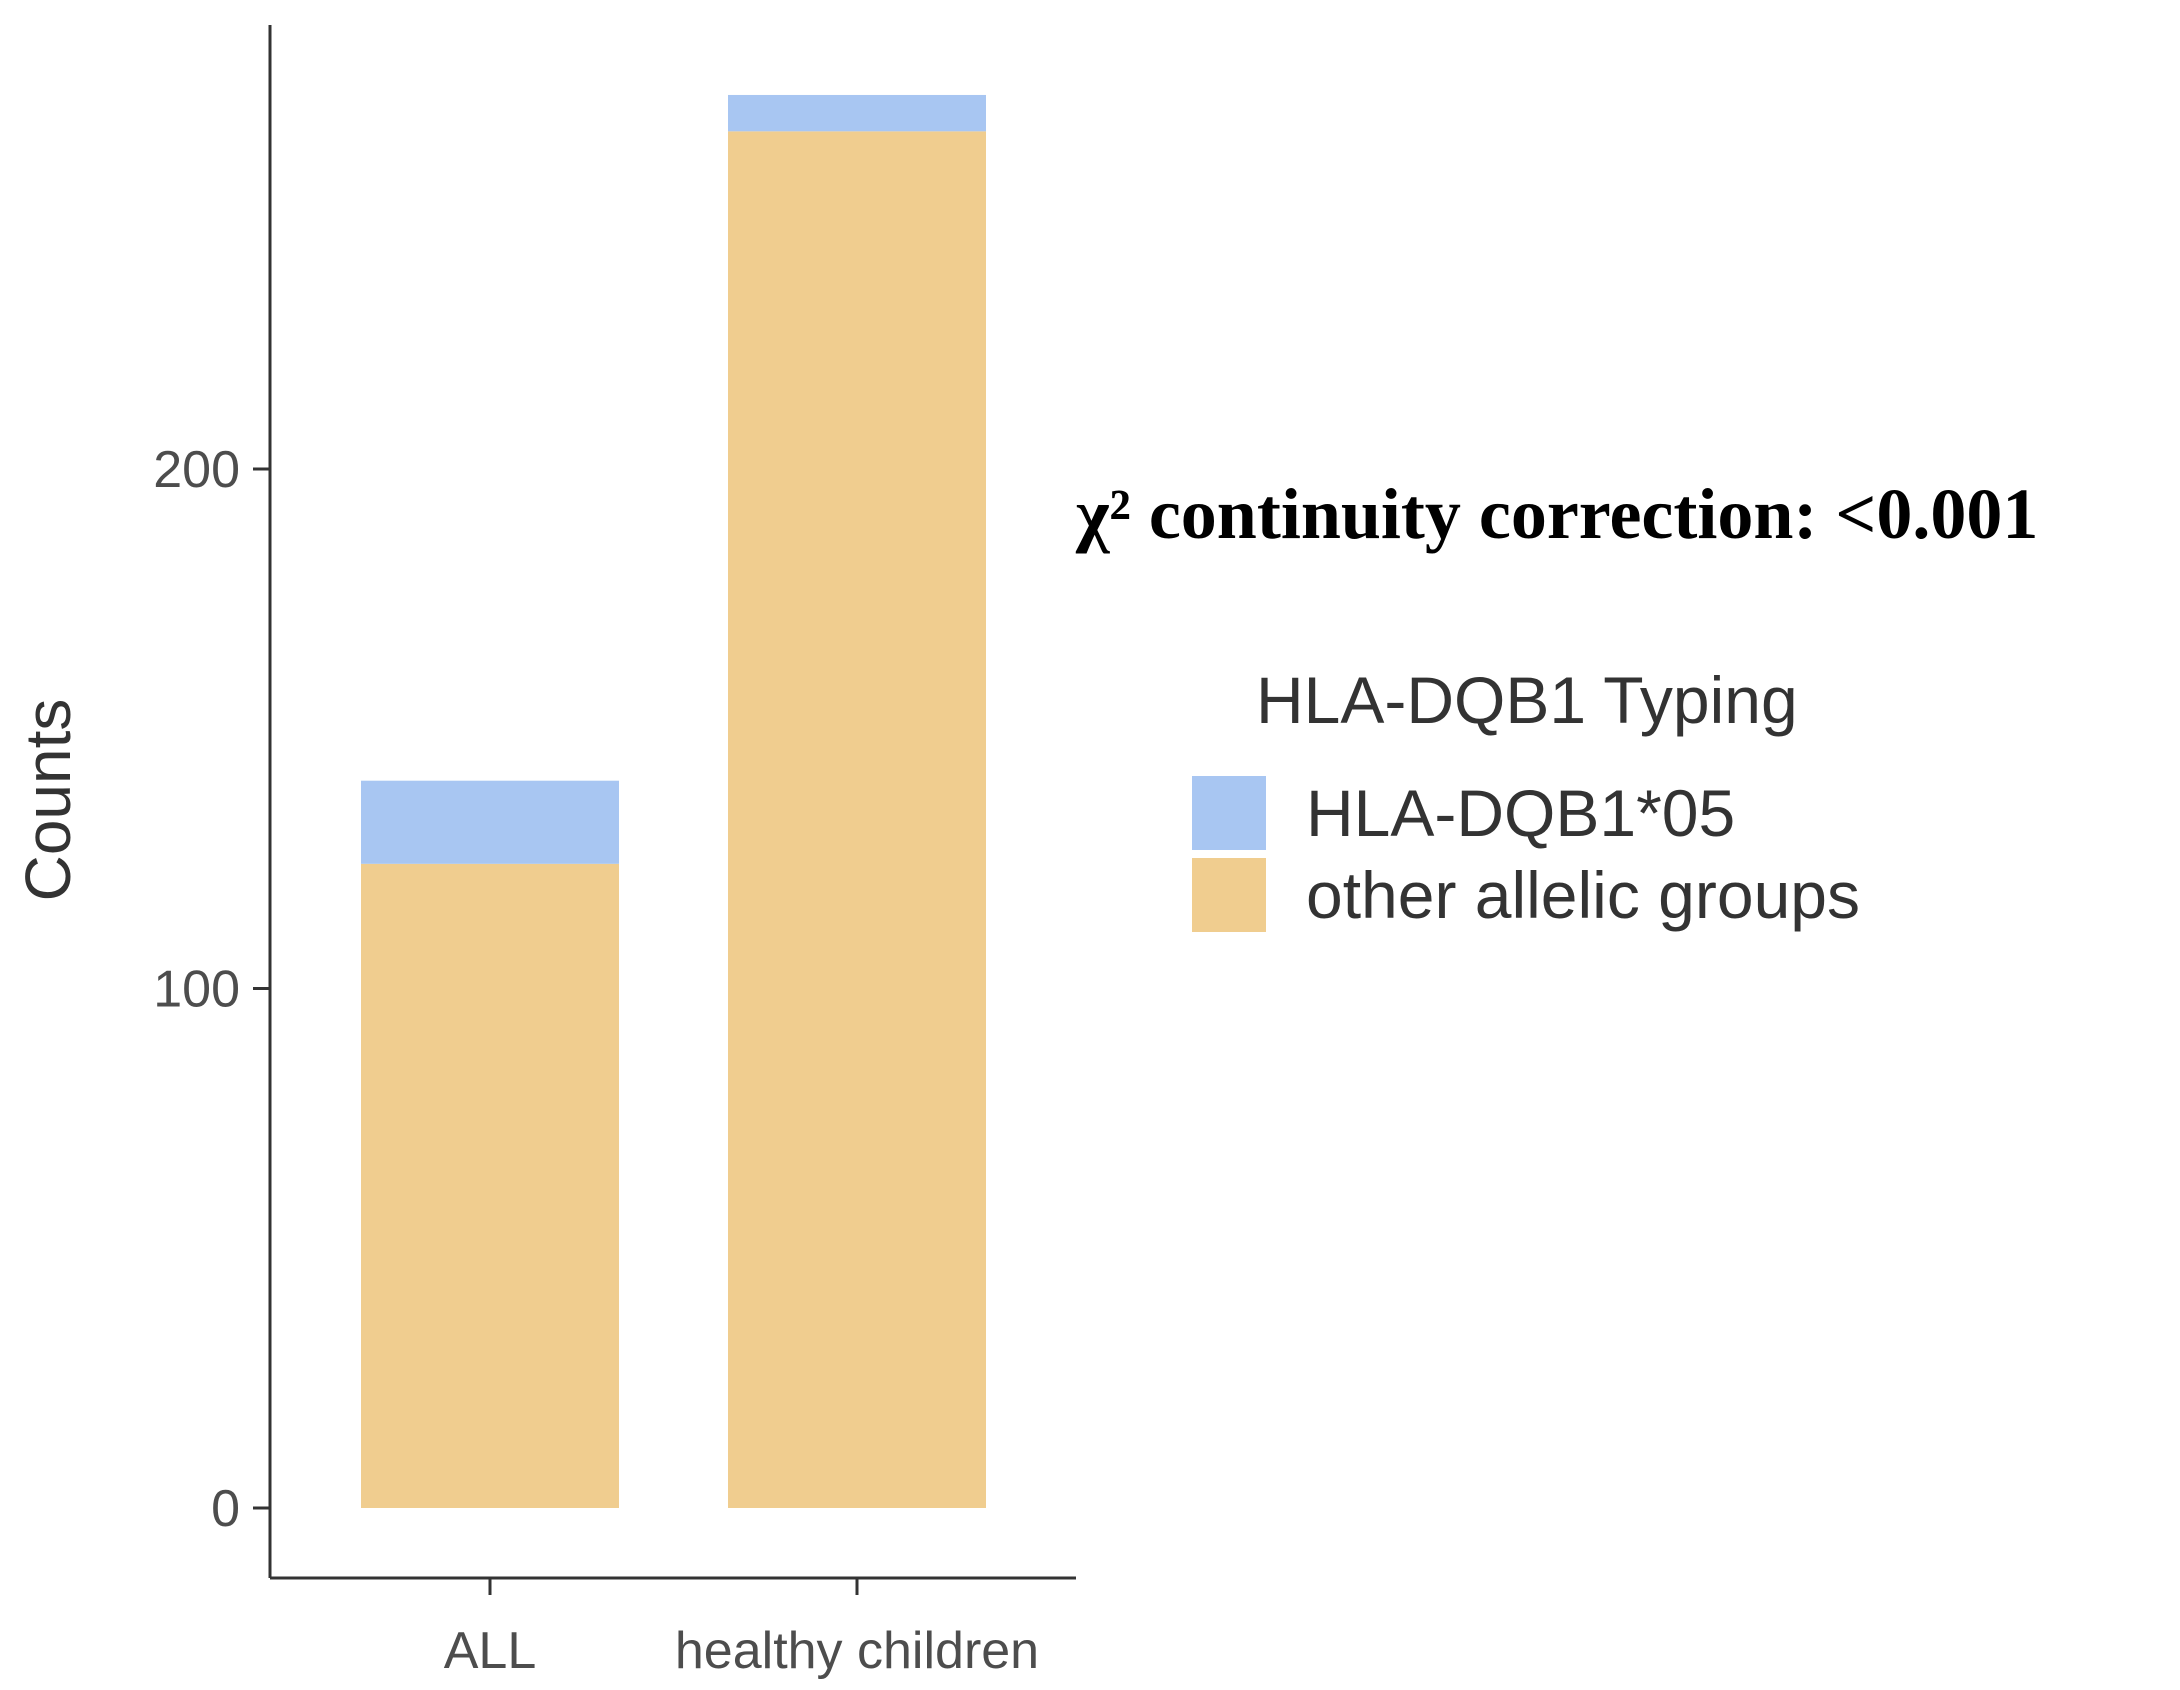  I want to click on y-ticks-group: 0 100 200, so click(211, 989).